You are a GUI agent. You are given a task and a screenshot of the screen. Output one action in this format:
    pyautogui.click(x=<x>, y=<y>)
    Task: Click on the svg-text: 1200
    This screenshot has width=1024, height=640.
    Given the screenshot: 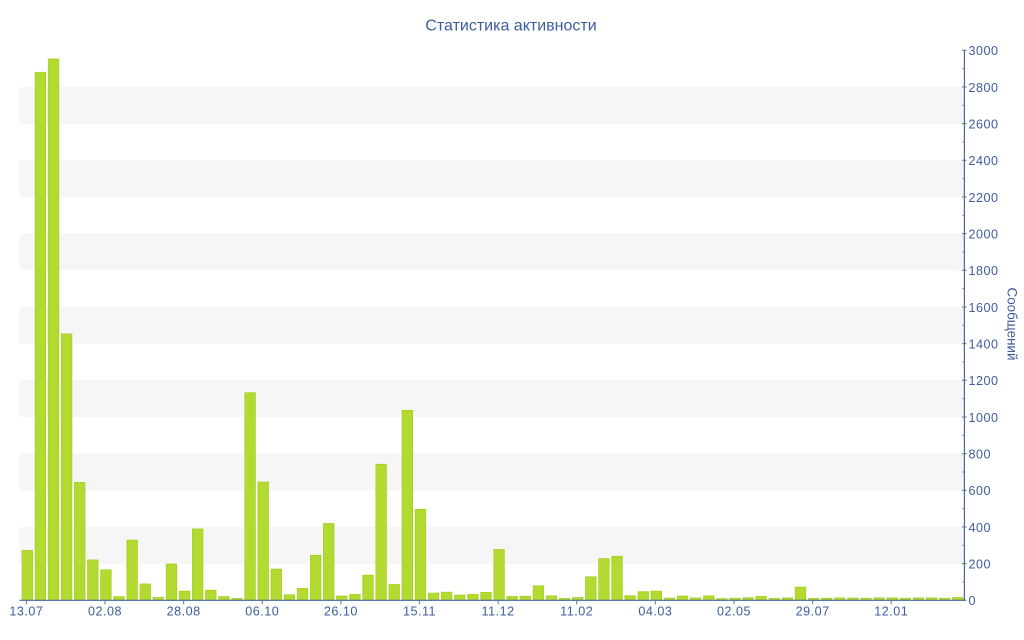 What is the action you would take?
    pyautogui.click(x=984, y=381)
    